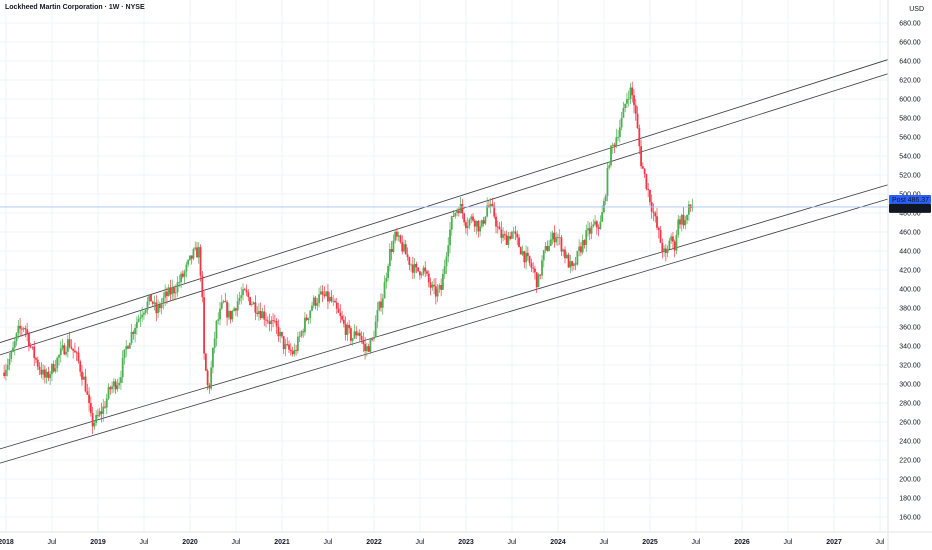 This screenshot has width=932, height=550. Describe the element at coordinates (910, 138) in the screenshot. I see `price-tick-label: 560.00` at that location.